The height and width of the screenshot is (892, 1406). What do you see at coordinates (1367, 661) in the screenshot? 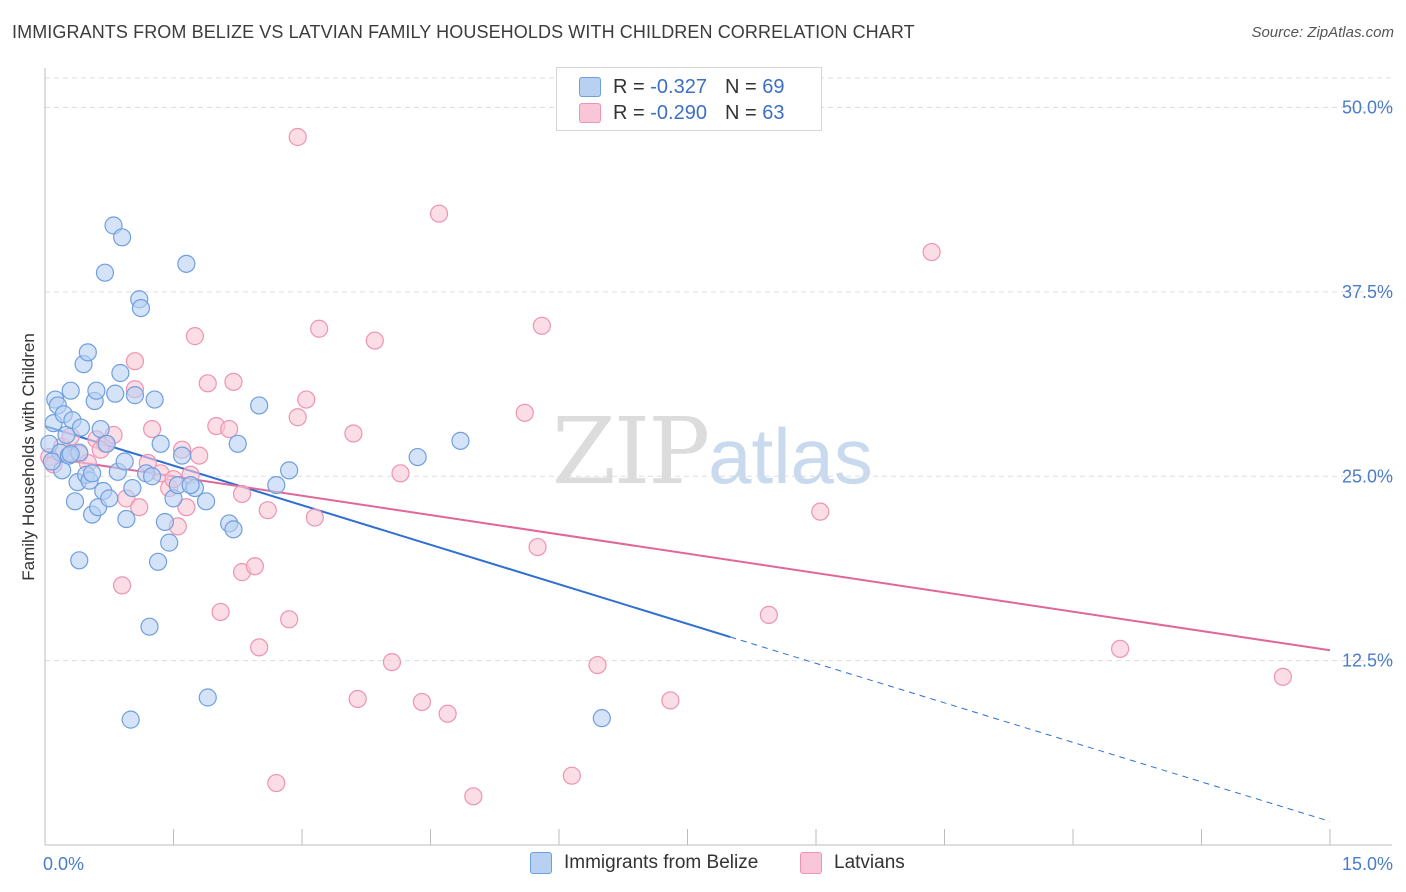
I see `y-tick-label: 12.5%` at bounding box center [1367, 661].